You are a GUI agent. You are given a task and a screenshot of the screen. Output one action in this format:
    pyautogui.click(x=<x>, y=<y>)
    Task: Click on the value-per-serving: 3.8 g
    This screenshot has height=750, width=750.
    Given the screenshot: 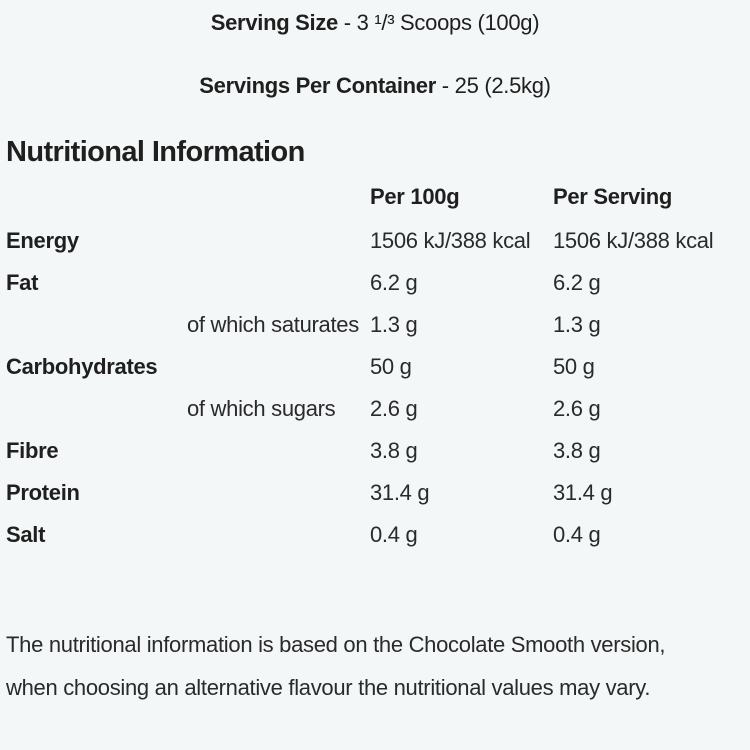 What is the action you would take?
    pyautogui.click(x=577, y=450)
    